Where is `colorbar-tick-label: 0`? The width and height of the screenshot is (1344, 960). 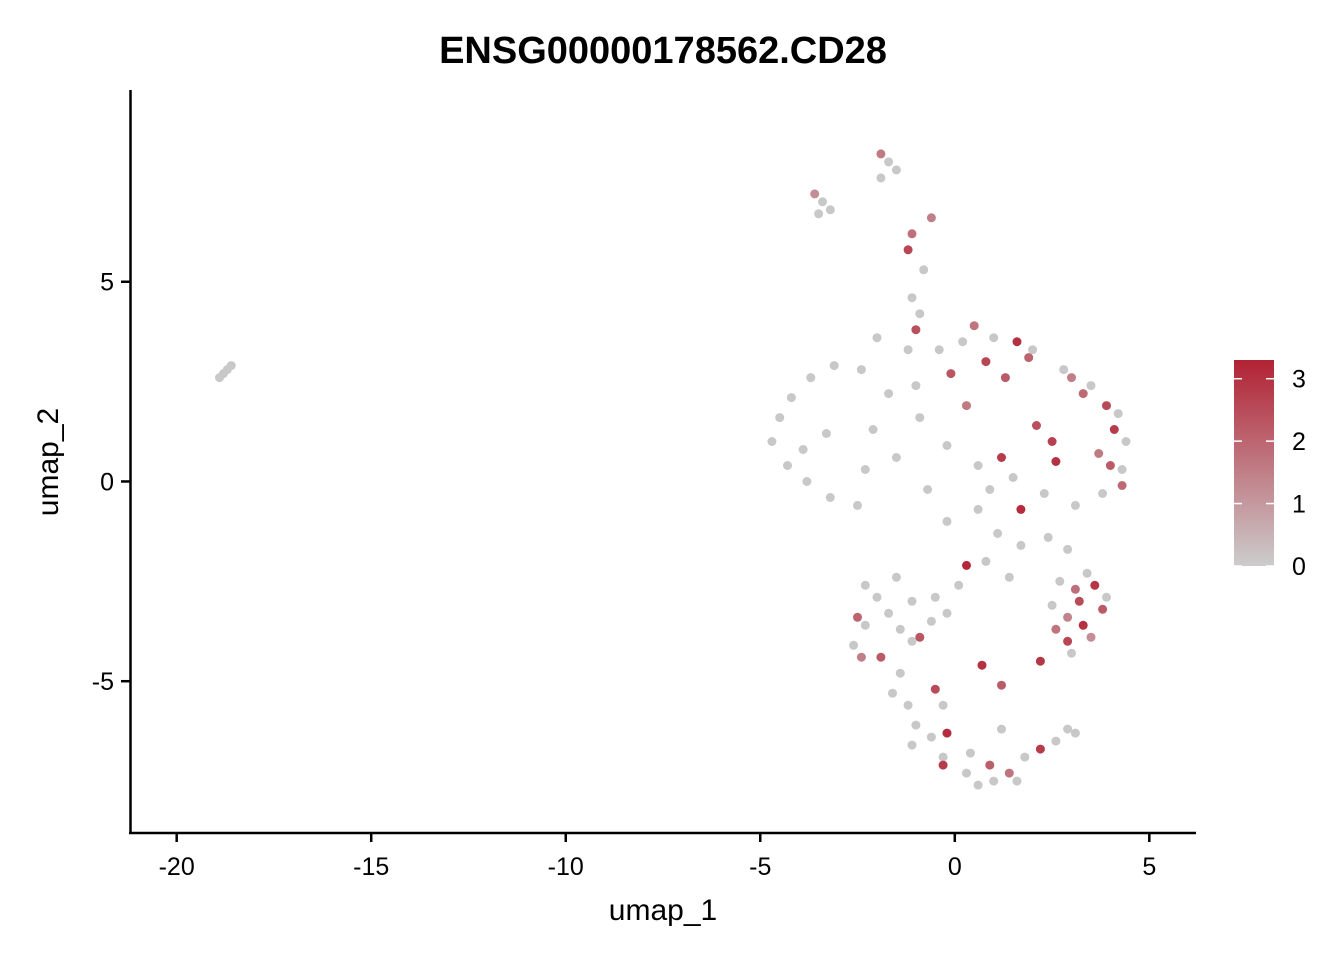
colorbar-tick-label: 0 is located at coordinates (1299, 567).